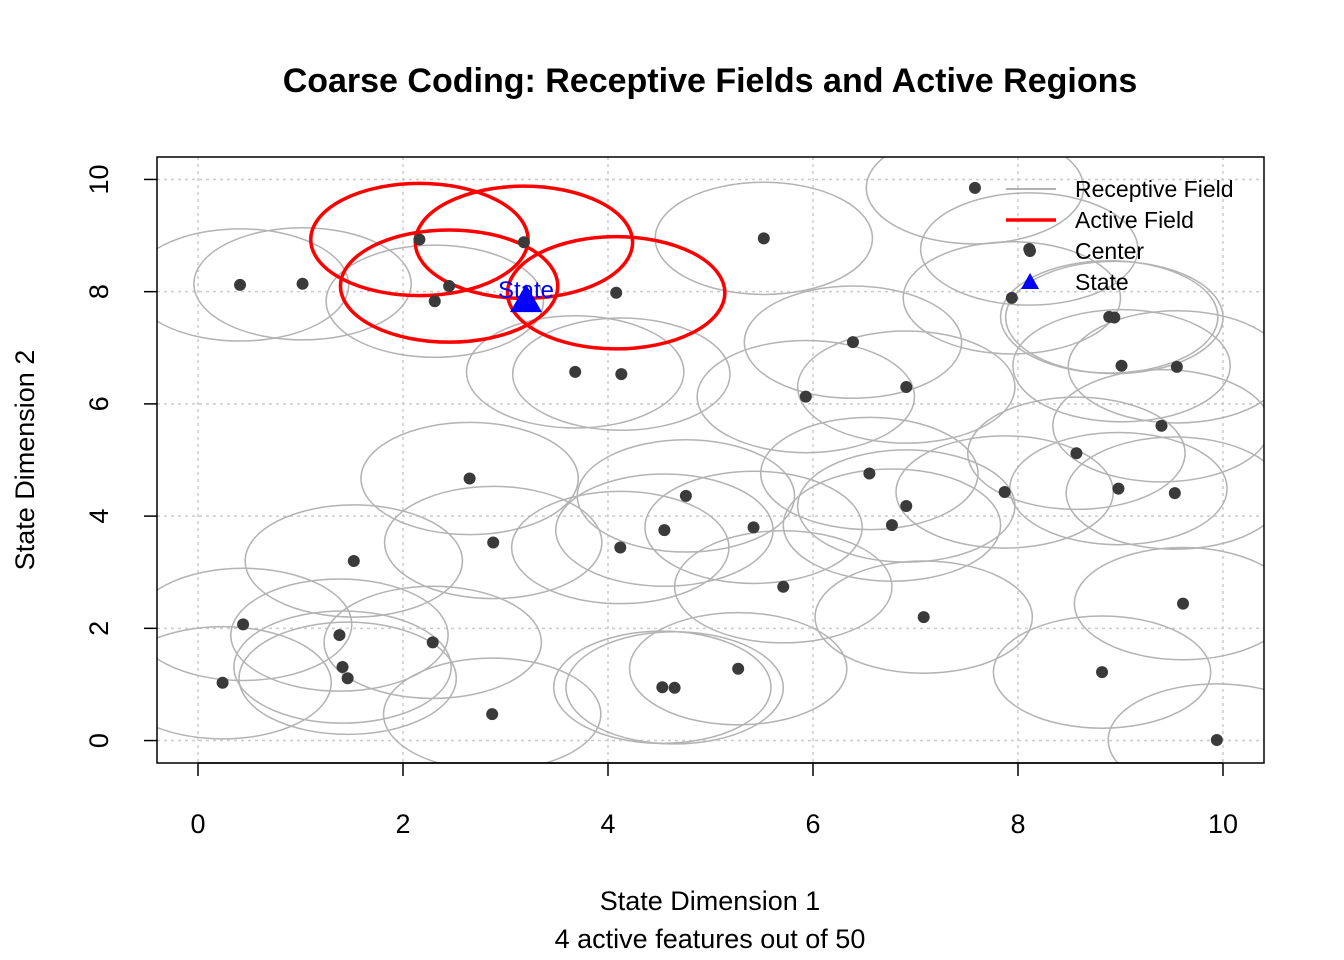 The height and width of the screenshot is (960, 1344). Describe the element at coordinates (99, 516) in the screenshot. I see `y-tick-label: 4` at that location.